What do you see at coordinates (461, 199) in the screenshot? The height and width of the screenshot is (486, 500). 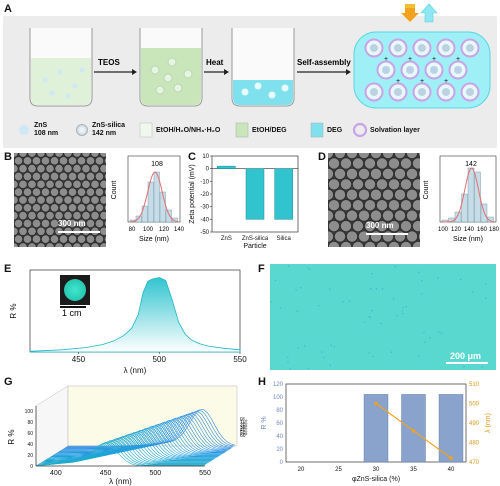 I see `histogram-d: 142 Count 100 120 140 160 180 Size (nm)` at bounding box center [461, 199].